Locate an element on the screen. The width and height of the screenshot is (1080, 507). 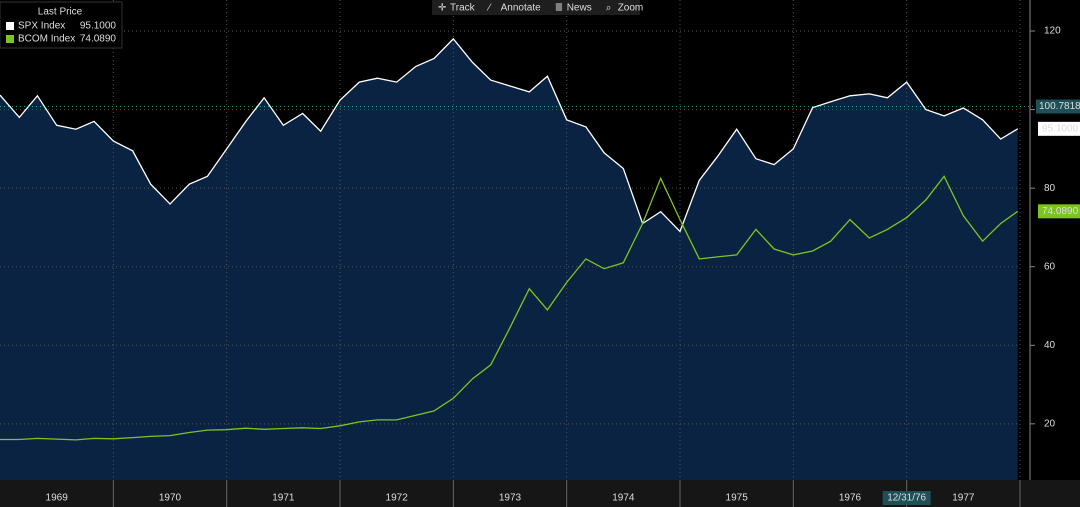
y-tick-label: 40 is located at coordinates (1050, 345).